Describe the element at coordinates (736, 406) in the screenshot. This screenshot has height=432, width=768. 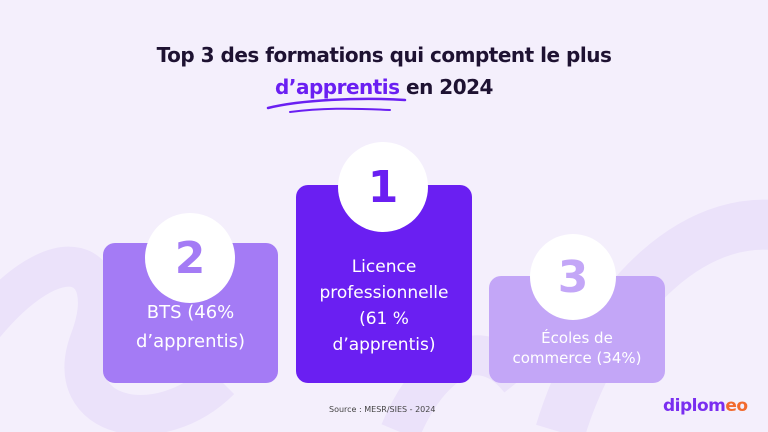
I see `logo-accent: eo` at that location.